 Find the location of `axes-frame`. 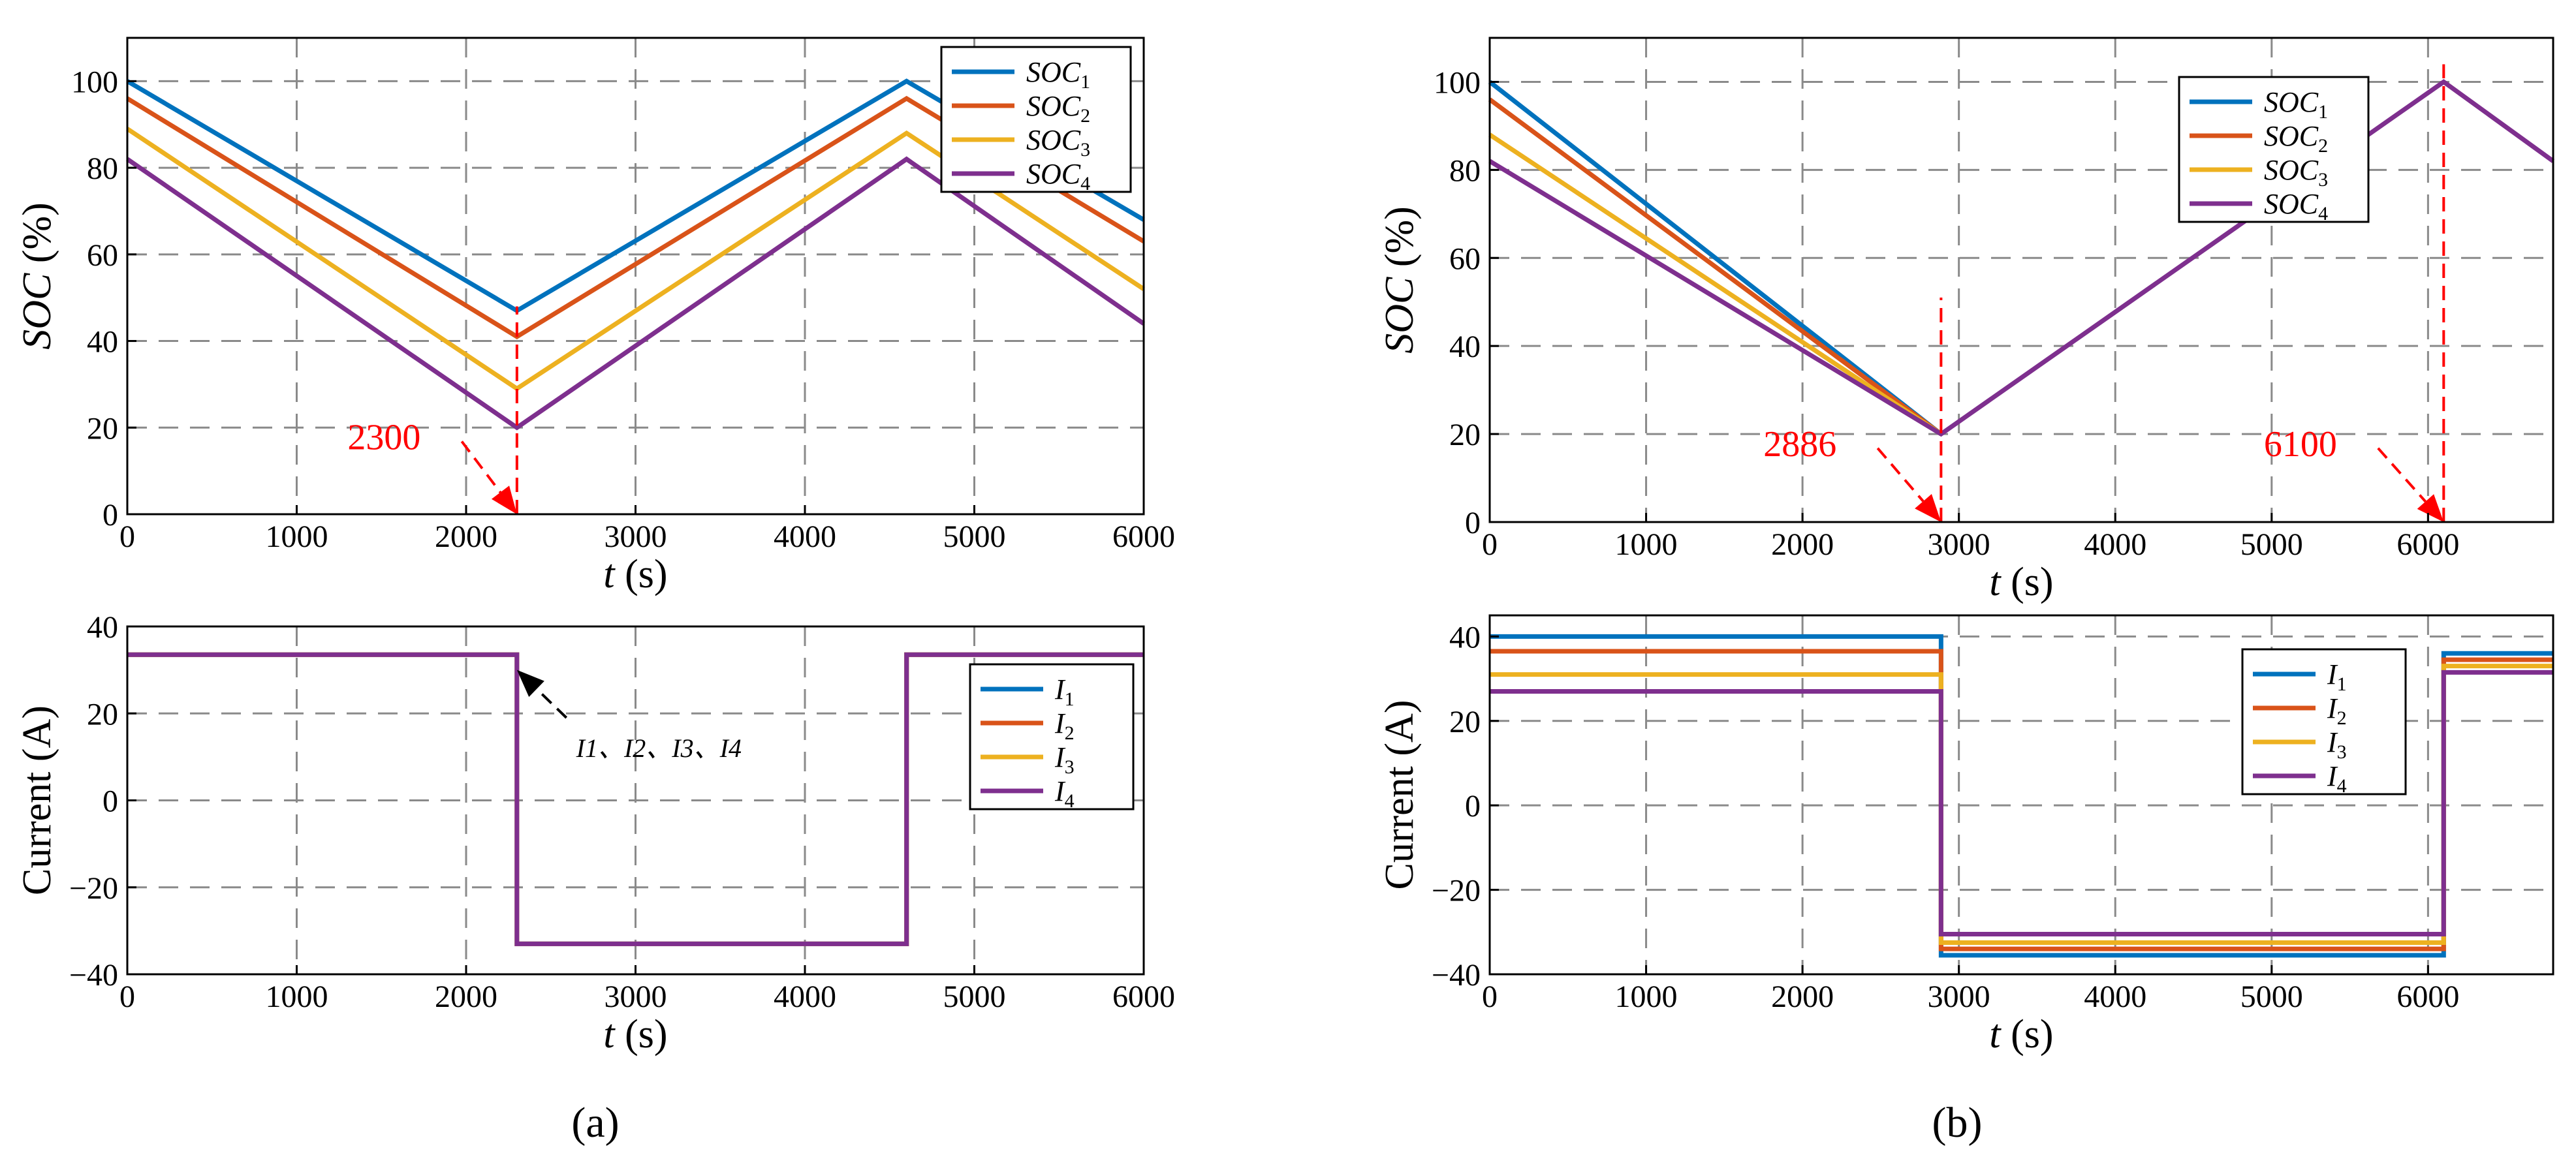

axes-frame is located at coordinates (2021, 795).